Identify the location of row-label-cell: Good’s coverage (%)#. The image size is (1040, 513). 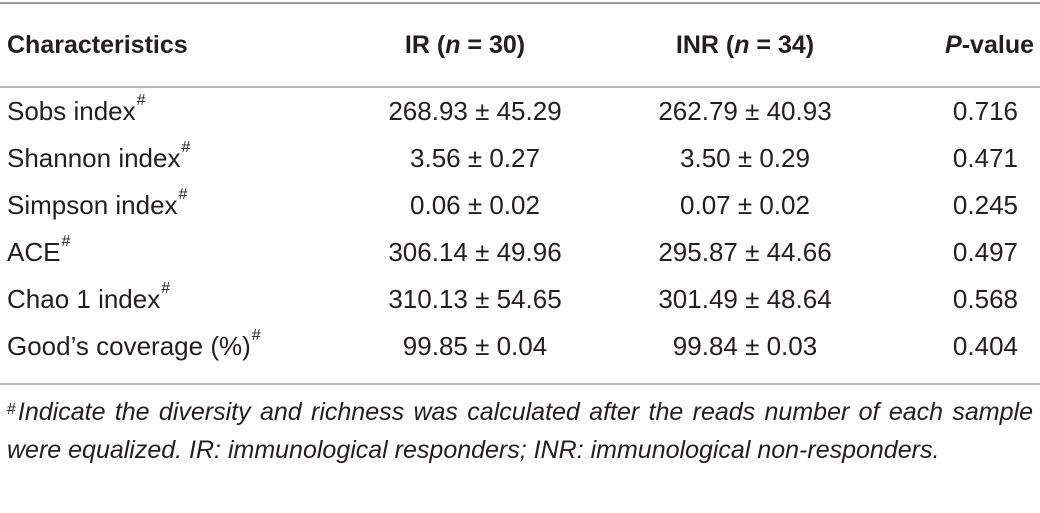
(160, 346).